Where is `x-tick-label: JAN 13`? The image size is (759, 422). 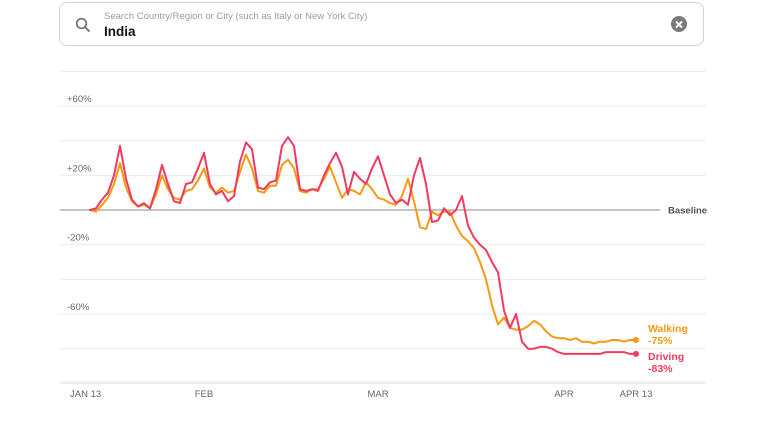 x-tick-label: JAN 13 is located at coordinates (85, 394).